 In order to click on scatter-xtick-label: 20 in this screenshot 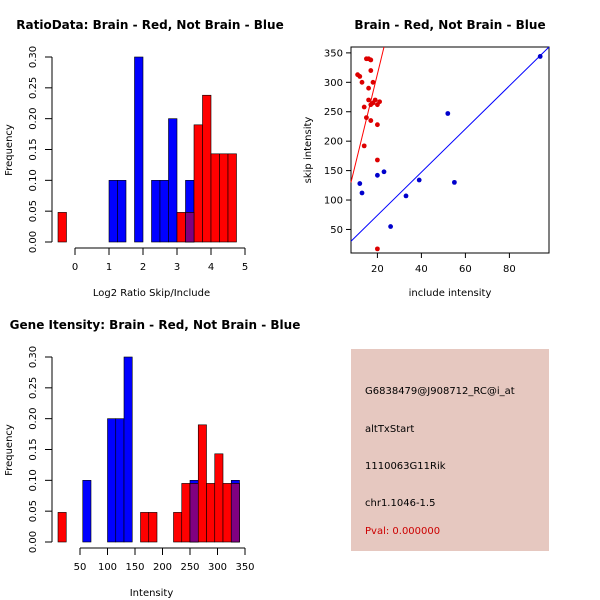, I will do `click(377, 269)`.